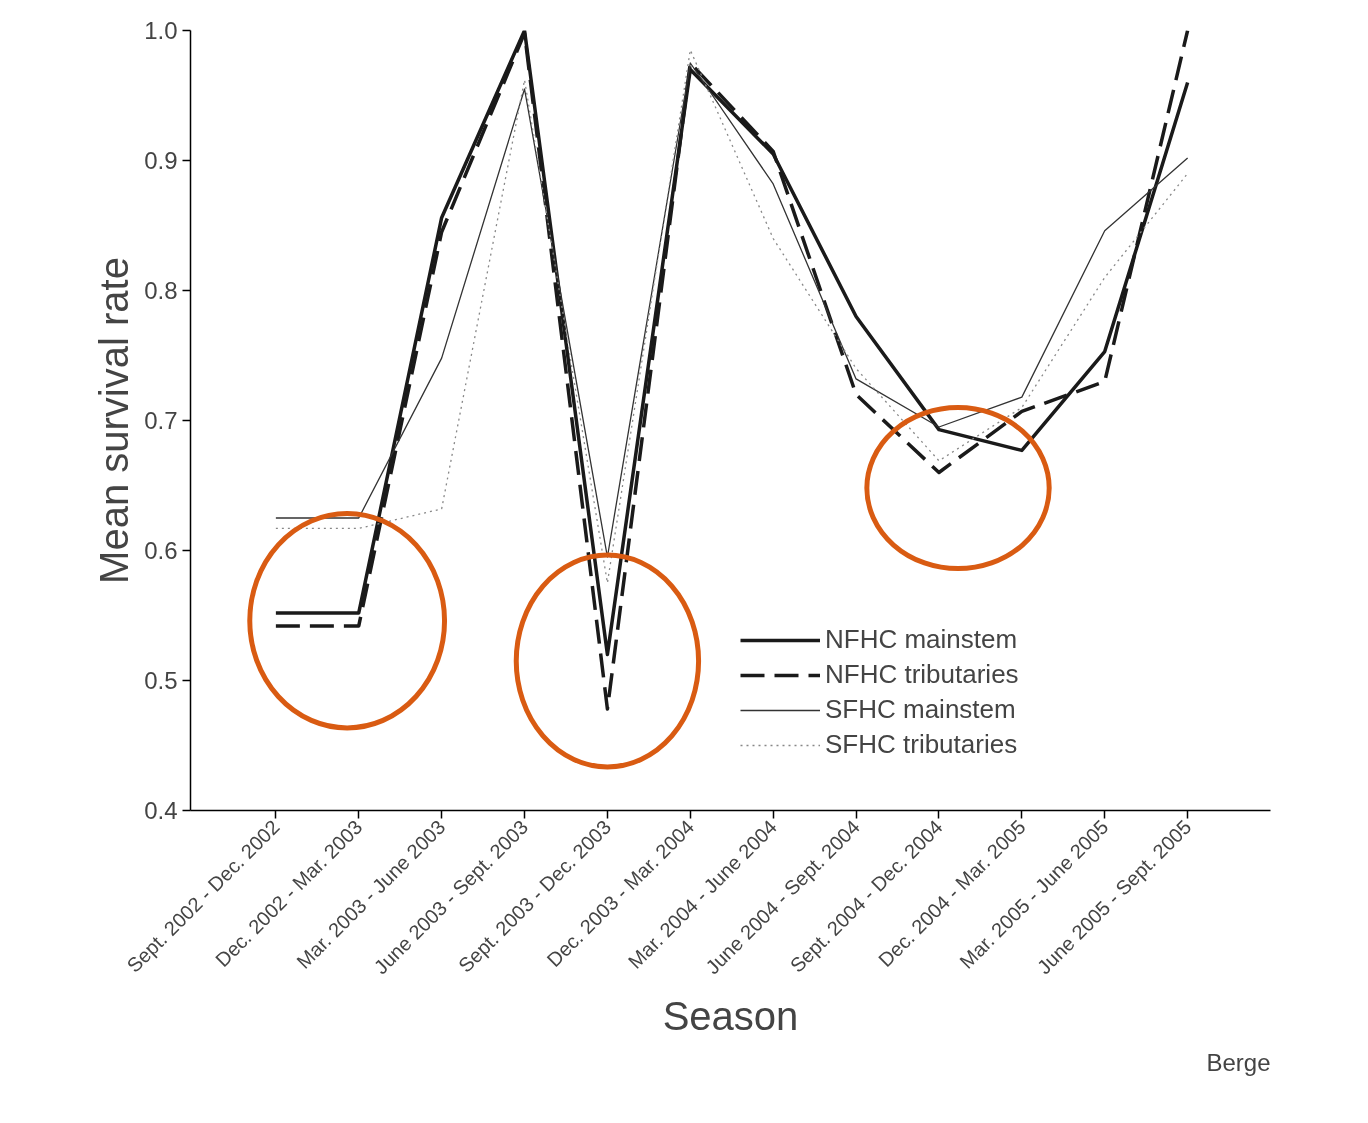 Image resolution: width=1368 pixels, height=1123 pixels. I want to click on legend-label: SFHC tributaries, so click(921, 744).